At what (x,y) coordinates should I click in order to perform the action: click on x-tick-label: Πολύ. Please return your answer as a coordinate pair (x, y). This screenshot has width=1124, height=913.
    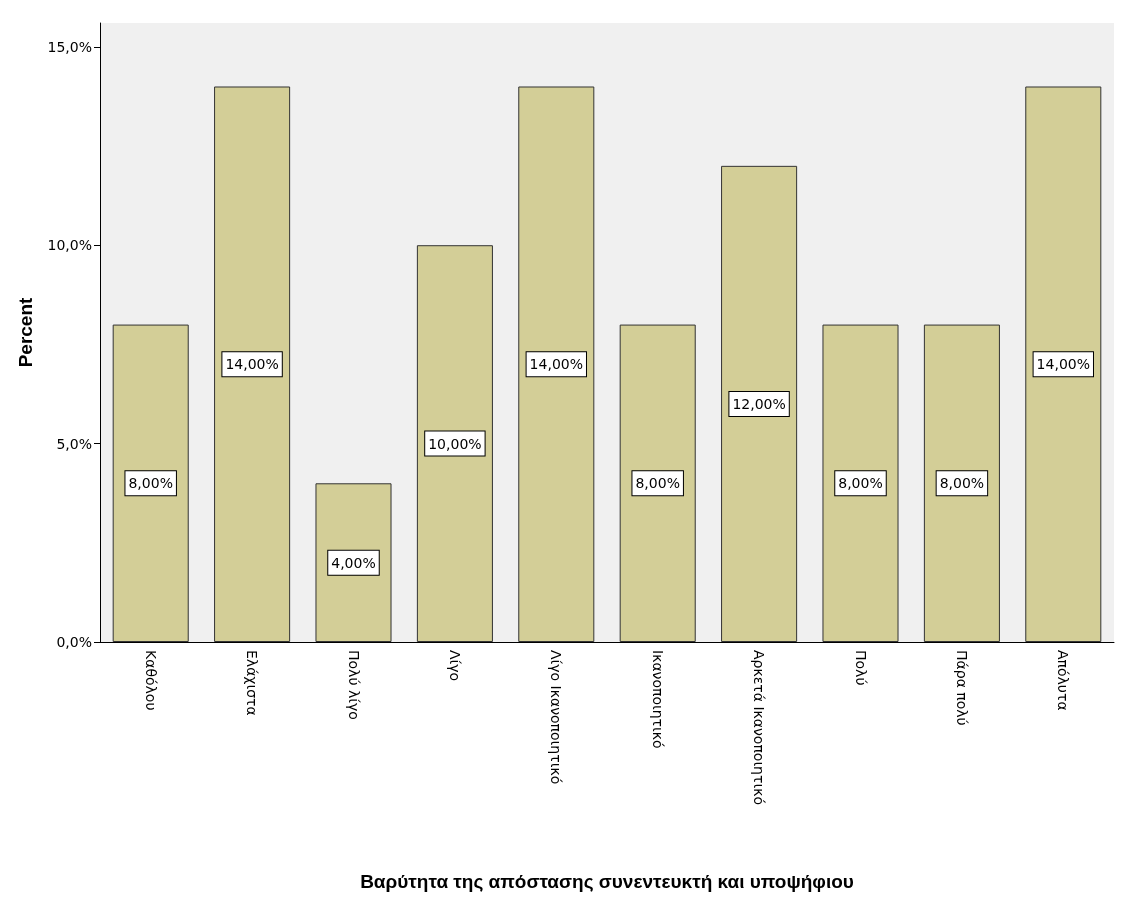
    Looking at the image, I should click on (860, 668).